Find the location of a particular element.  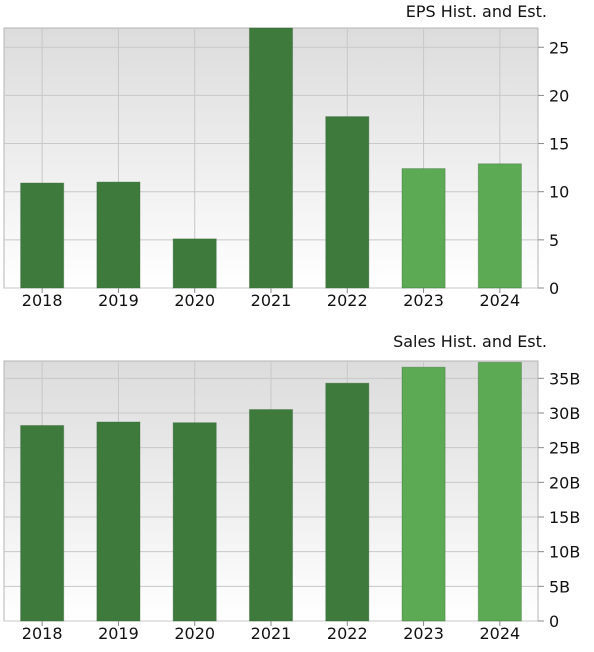

eps-xtick-label: 2024 is located at coordinates (499, 300).